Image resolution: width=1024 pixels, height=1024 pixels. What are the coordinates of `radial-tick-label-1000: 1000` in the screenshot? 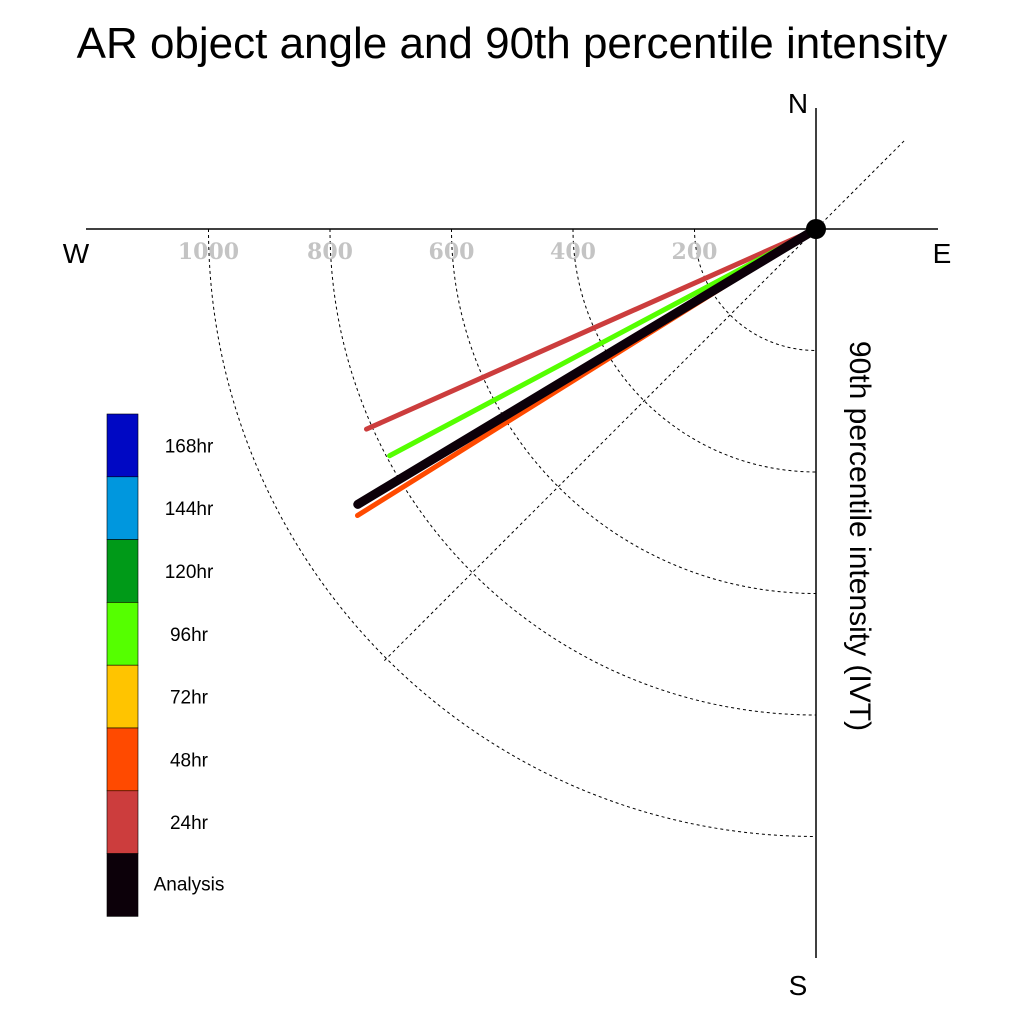 It's located at (208, 252).